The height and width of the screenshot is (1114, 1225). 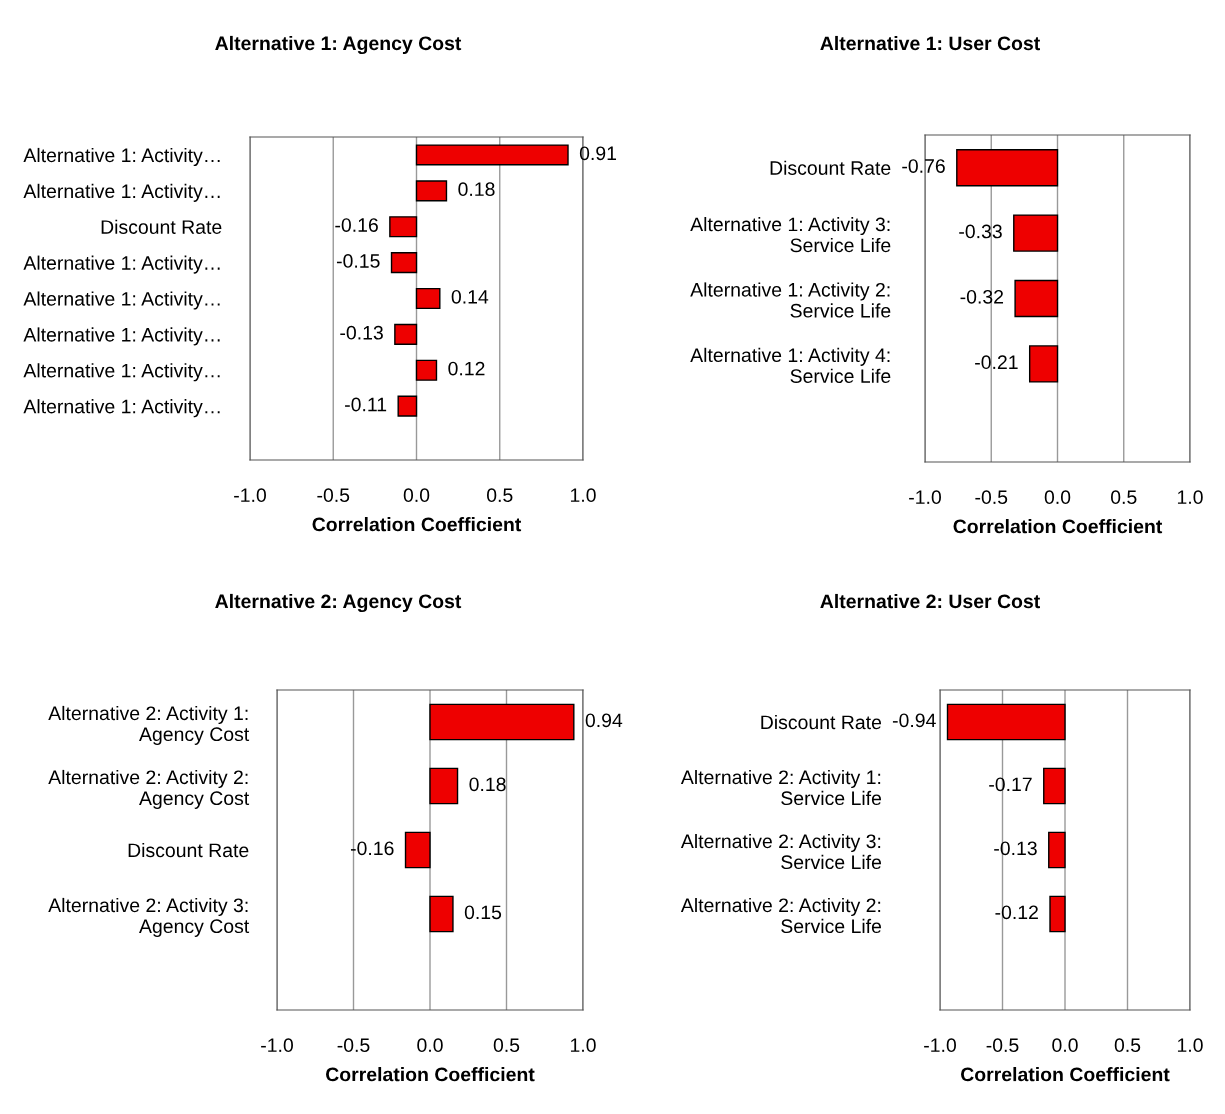 What do you see at coordinates (466, 368) in the screenshot?
I see `data-label: 0.12` at bounding box center [466, 368].